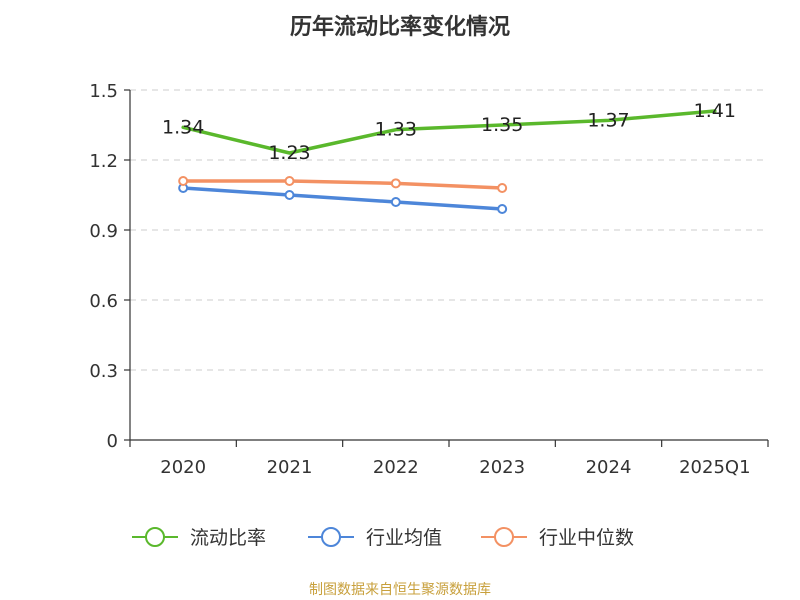 Image resolution: width=800 pixels, height=600 pixels. Describe the element at coordinates (228, 538) in the screenshot. I see `legend-label: 流动比率` at that location.